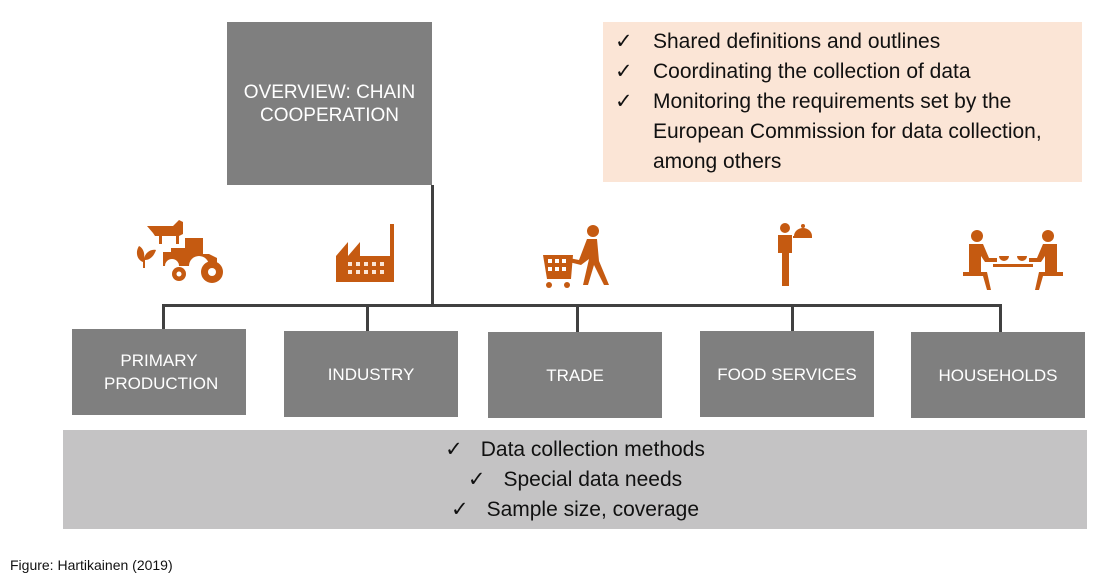 The width and height of the screenshot is (1103, 584). What do you see at coordinates (848, 72) in the screenshot?
I see `task-item: ✓ Coordinating the collection of data` at bounding box center [848, 72].